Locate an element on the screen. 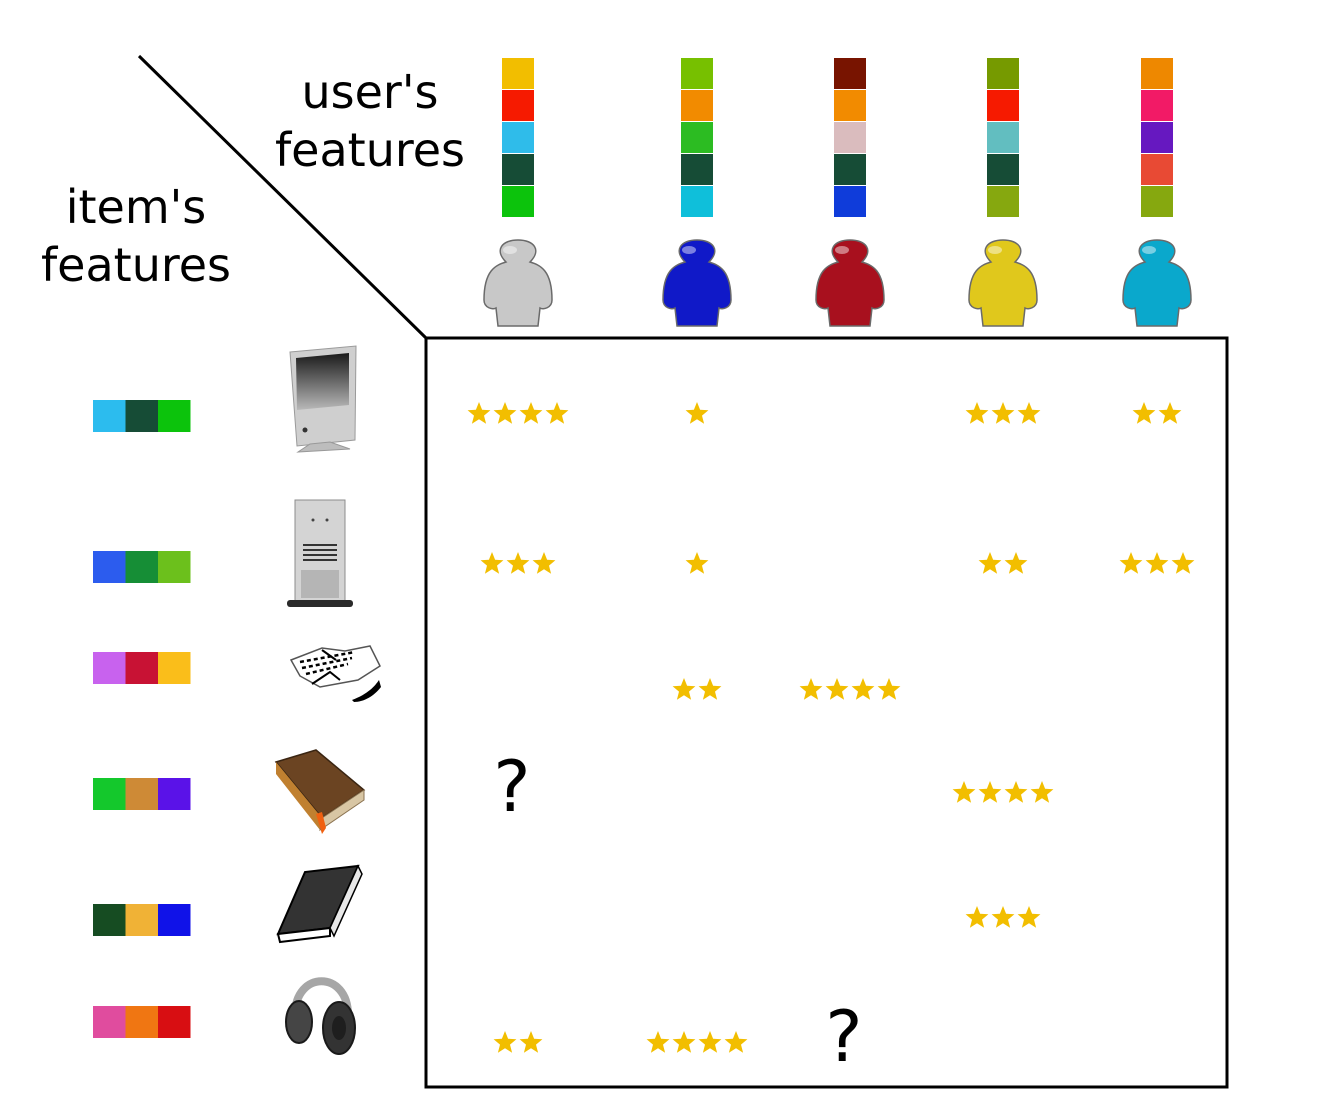 The image size is (1342, 1101). sneaker-icon is located at coordinates (335, 673).